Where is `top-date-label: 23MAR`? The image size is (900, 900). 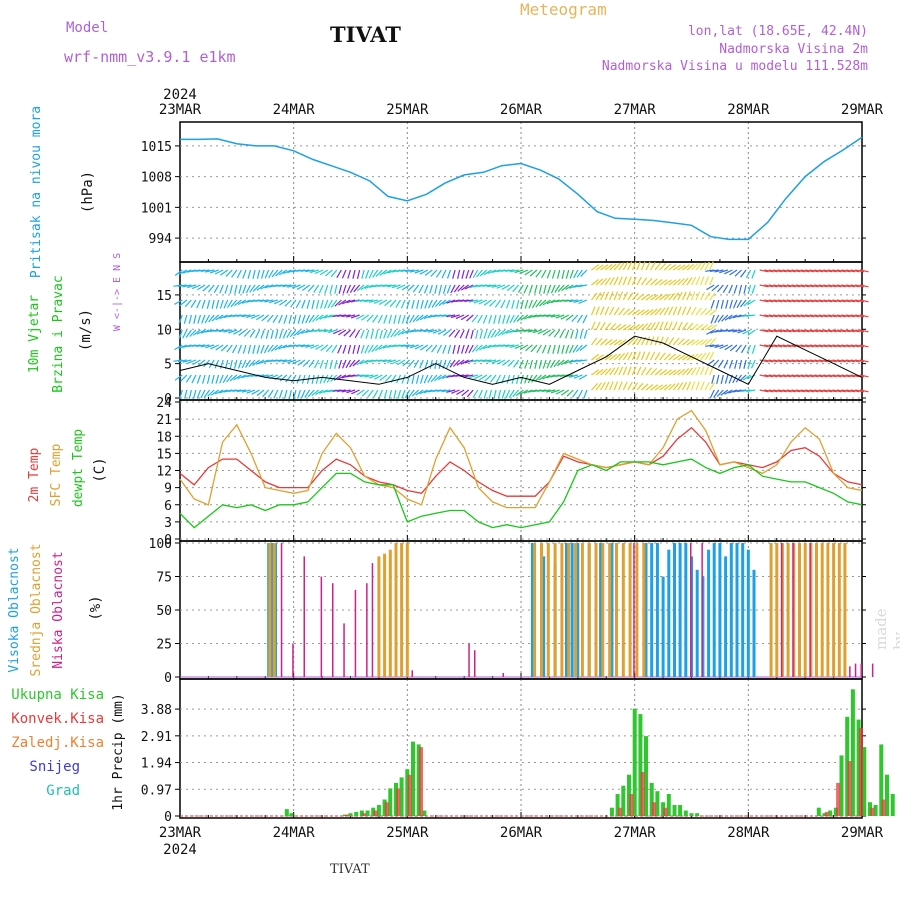
top-date-label: 23MAR is located at coordinates (180, 110).